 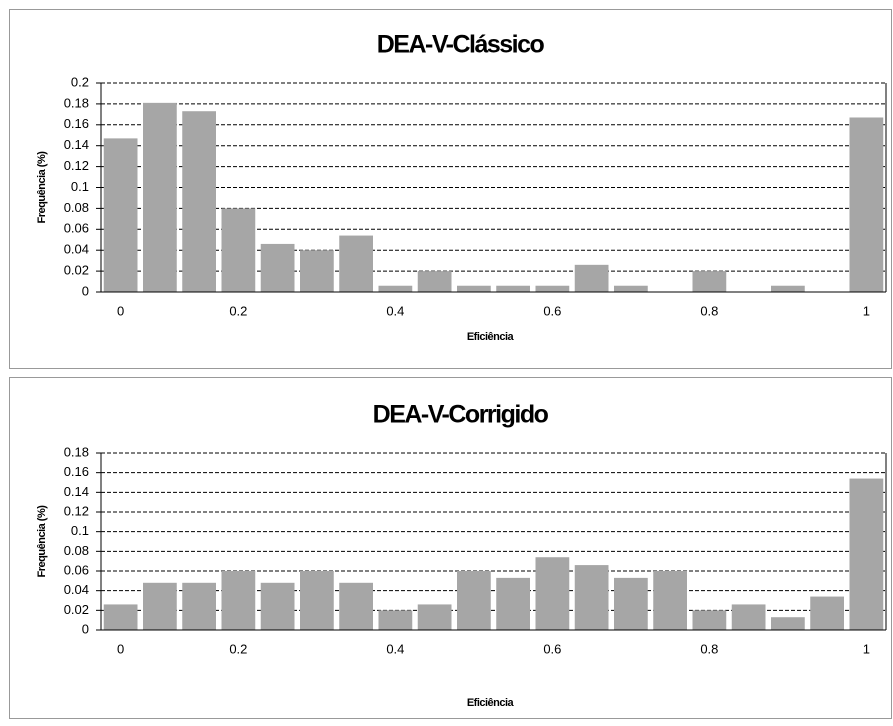 I want to click on chart-title: DEA-V-Clássico, so click(x=461, y=45).